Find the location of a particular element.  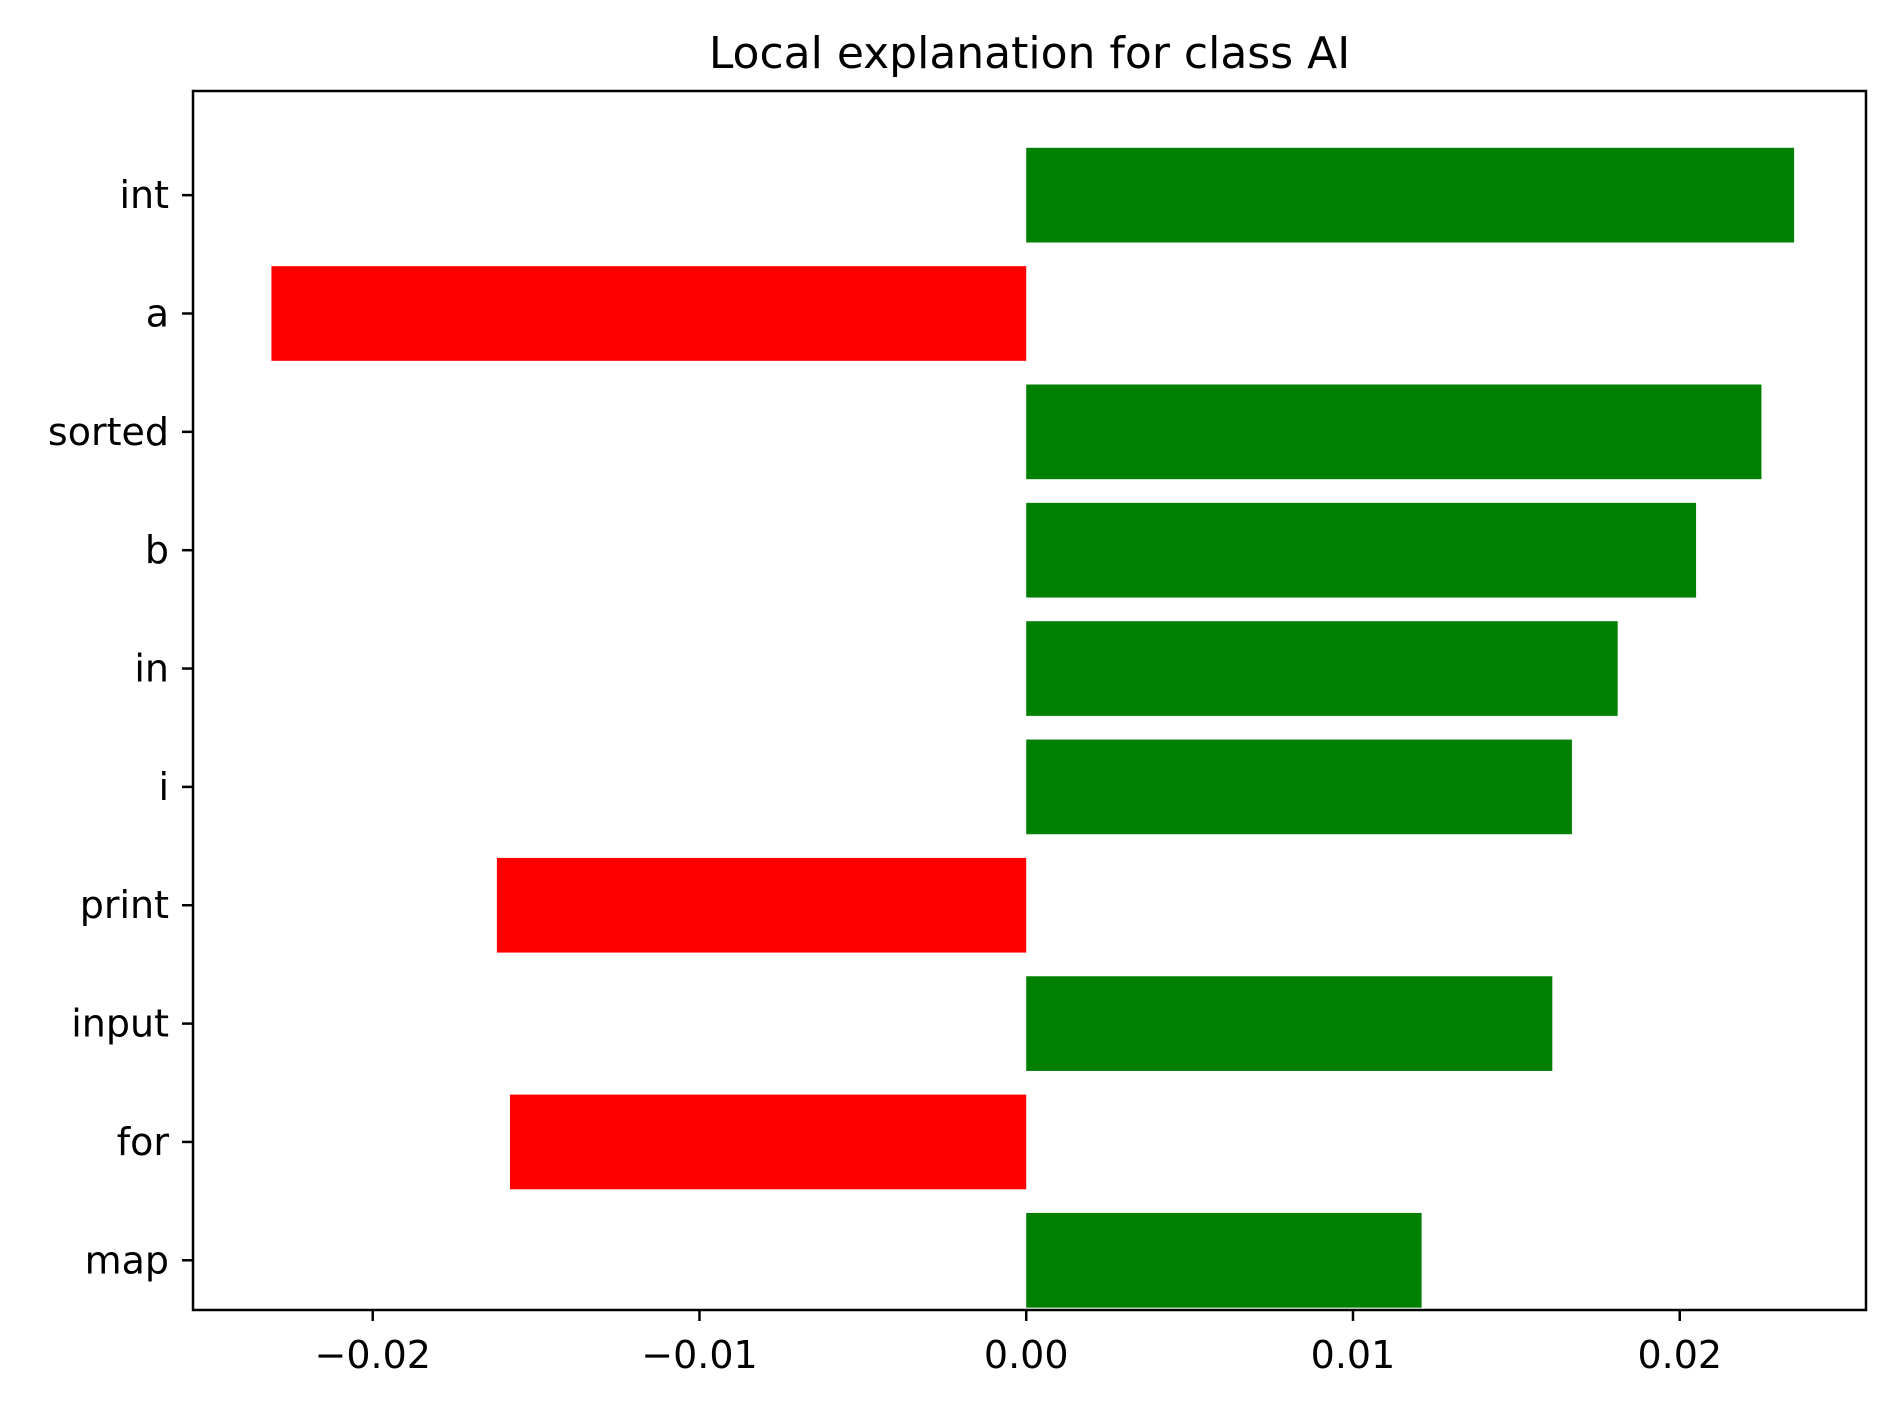

y-tick-label: in is located at coordinates (151, 669).